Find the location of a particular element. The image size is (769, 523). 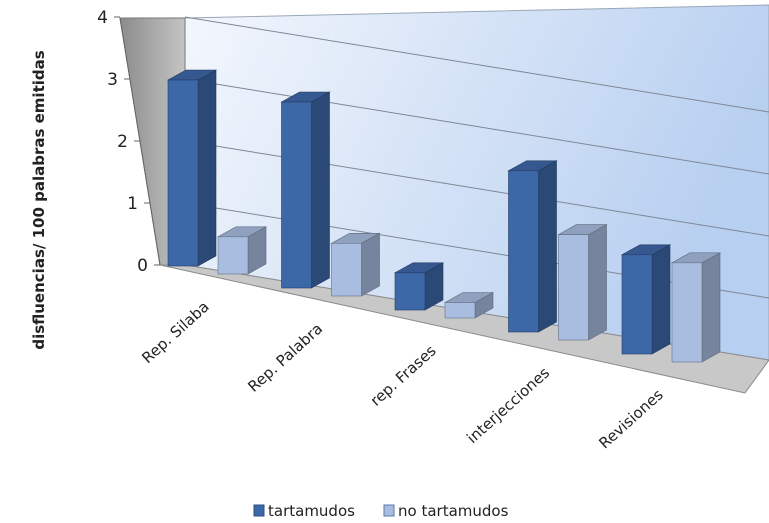

legend-label-no-tartamudos: no tartamudos is located at coordinates (453, 511).